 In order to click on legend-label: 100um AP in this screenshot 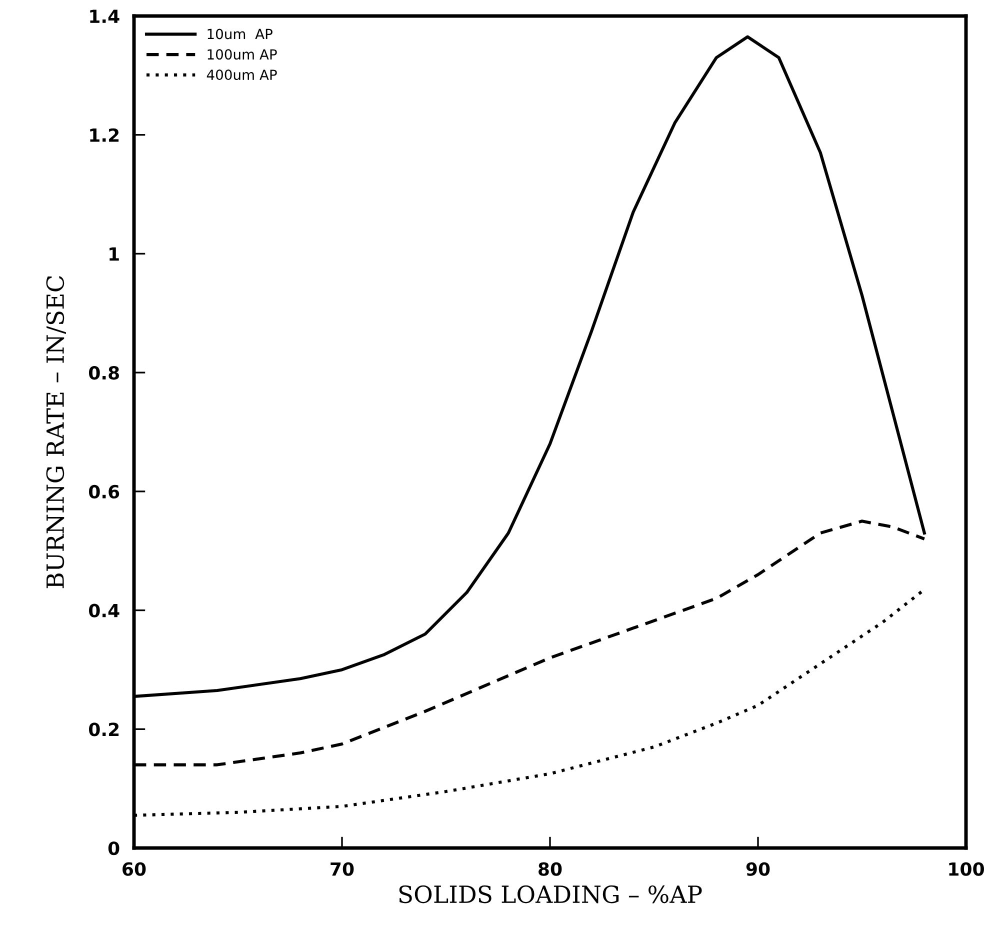, I will do `click(242, 54)`.